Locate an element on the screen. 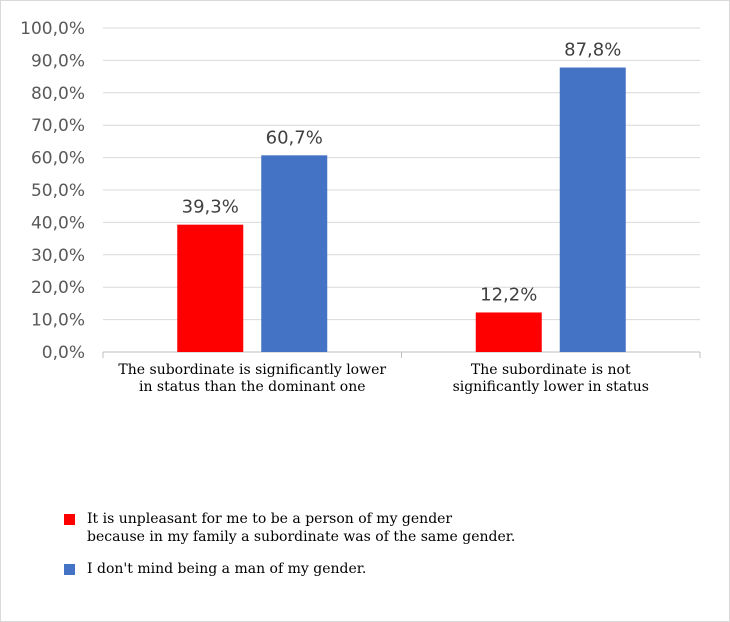 This screenshot has width=730, height=622. data-label: 12,2% is located at coordinates (508, 294).